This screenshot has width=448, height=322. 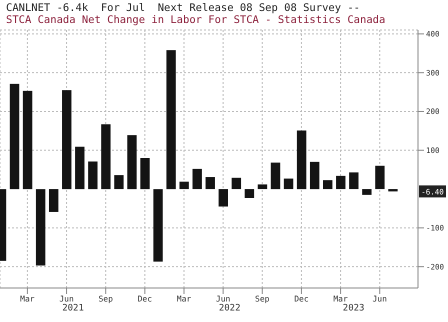 What do you see at coordinates (73, 308) in the screenshot?
I see `text: 2021` at bounding box center [73, 308].